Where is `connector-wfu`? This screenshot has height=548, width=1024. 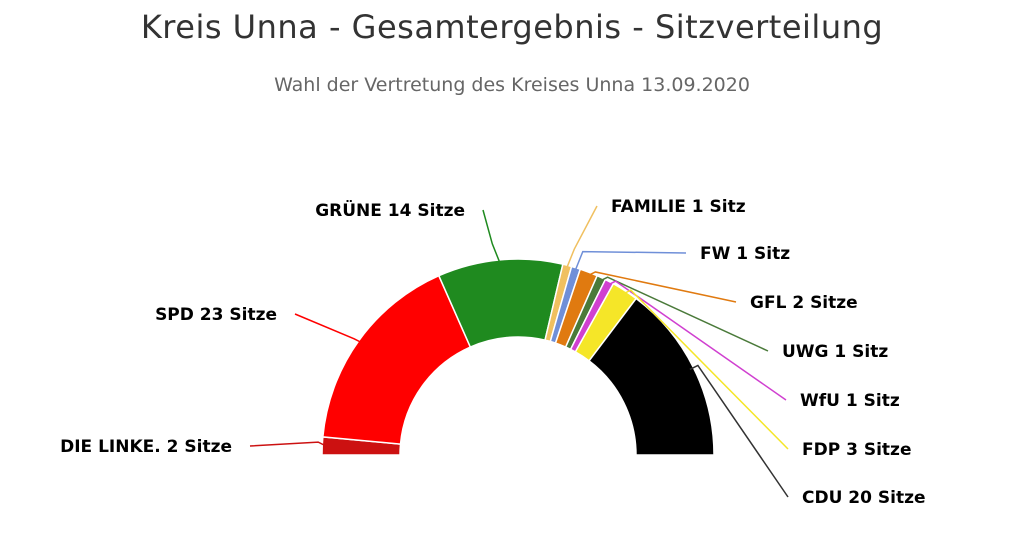 connector-wfu is located at coordinates (697, 340).